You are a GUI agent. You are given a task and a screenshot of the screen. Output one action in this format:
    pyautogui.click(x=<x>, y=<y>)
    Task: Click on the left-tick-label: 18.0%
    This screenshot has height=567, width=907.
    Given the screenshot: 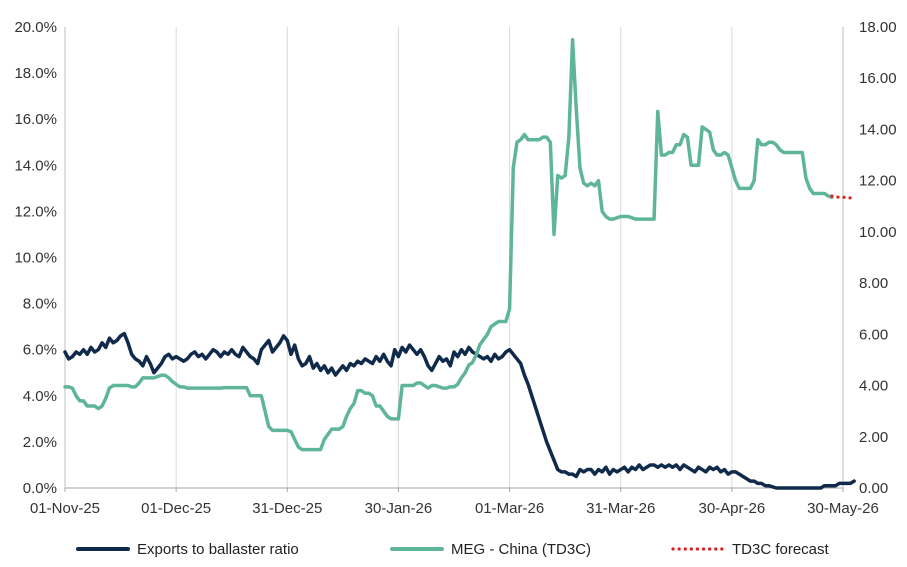 What is the action you would take?
    pyautogui.click(x=35, y=73)
    